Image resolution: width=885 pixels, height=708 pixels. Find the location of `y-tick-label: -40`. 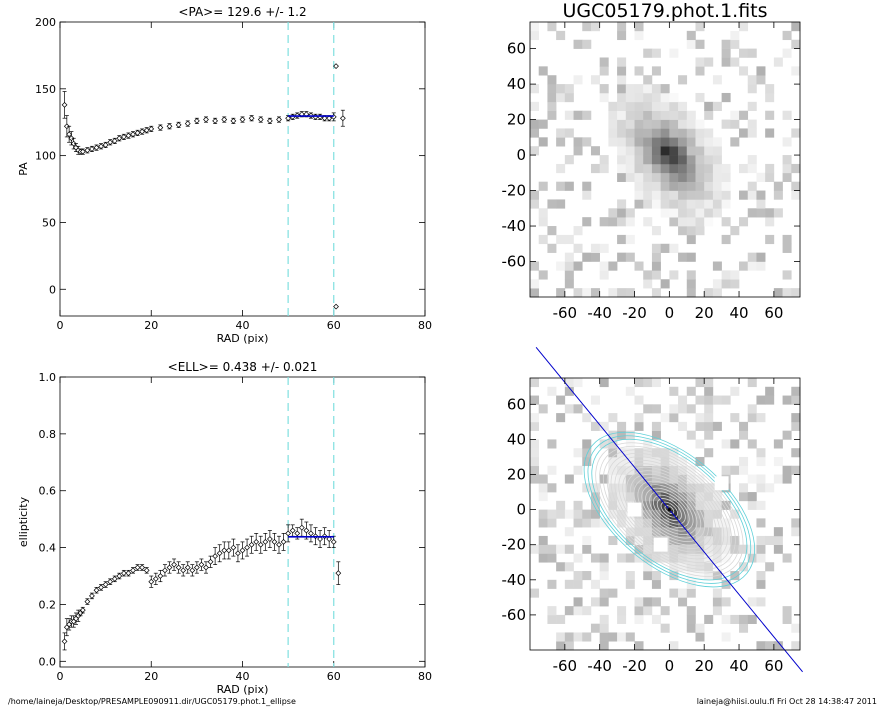

y-tick-label: -40 is located at coordinates (514, 580).